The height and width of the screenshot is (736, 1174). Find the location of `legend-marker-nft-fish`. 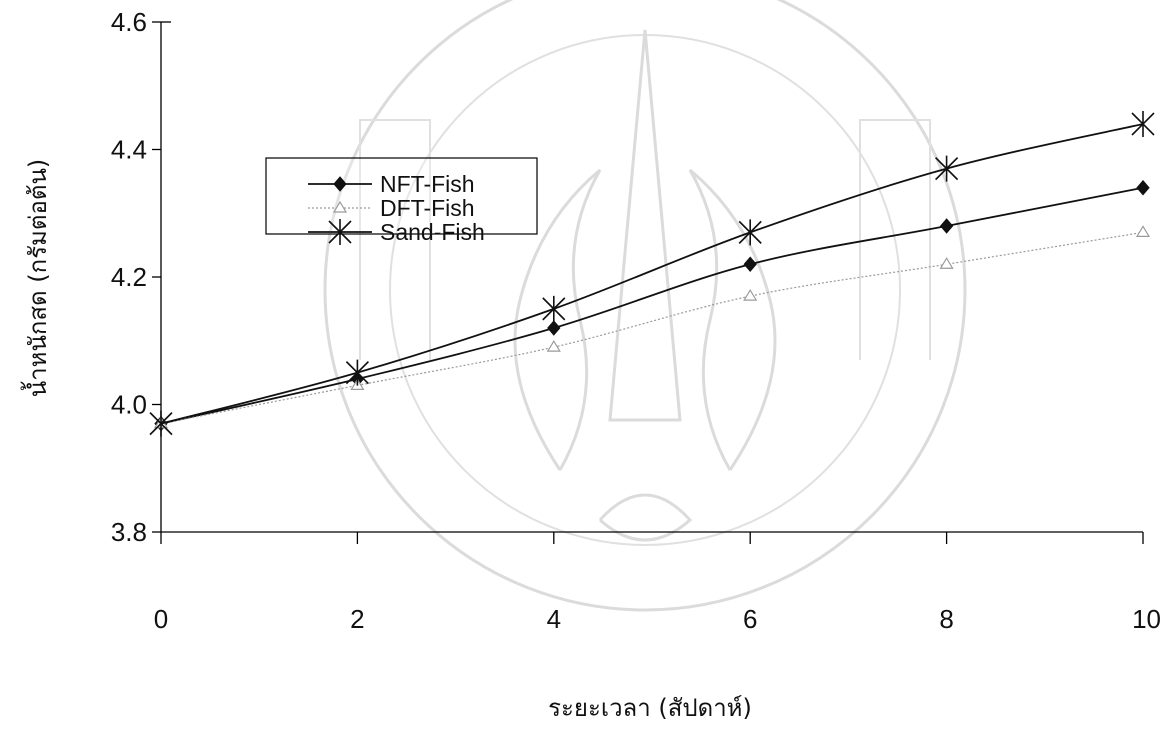

legend-marker-nft-fish is located at coordinates (340, 184).